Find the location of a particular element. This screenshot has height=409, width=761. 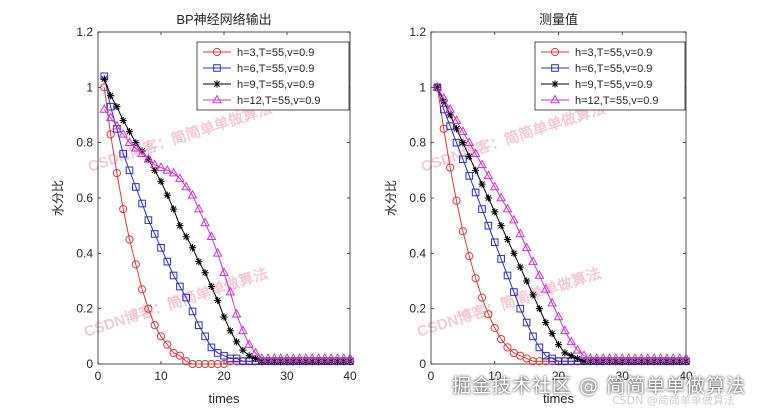

x-tick-label: 20 is located at coordinates (559, 376).